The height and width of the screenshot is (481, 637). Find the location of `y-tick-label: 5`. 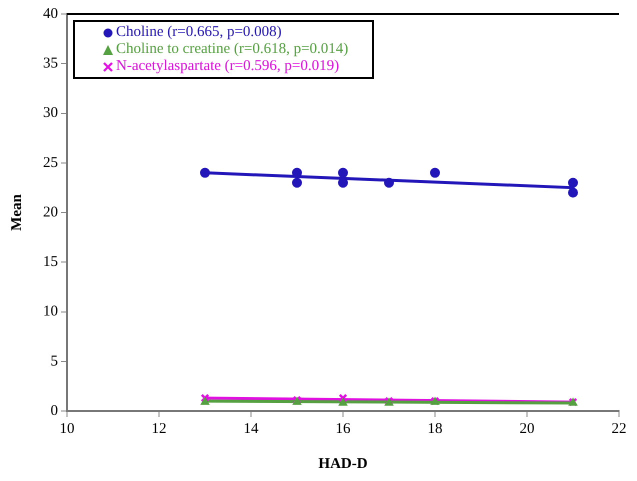

y-tick-label: 5 is located at coordinates (54, 361).